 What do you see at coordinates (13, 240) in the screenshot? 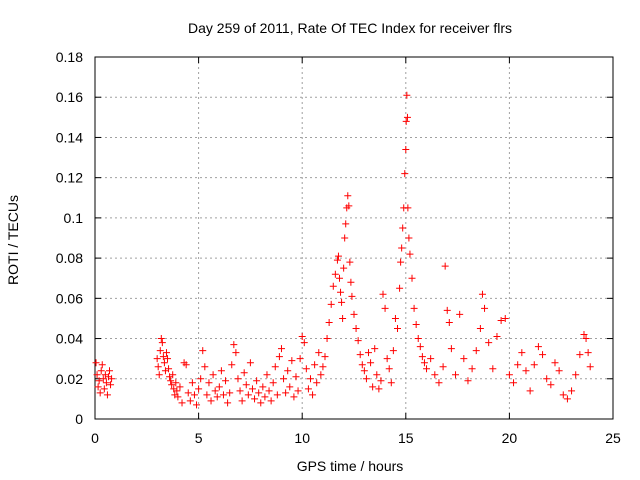
I see `y-axis-label: ROTI / TECUs` at bounding box center [13, 240].